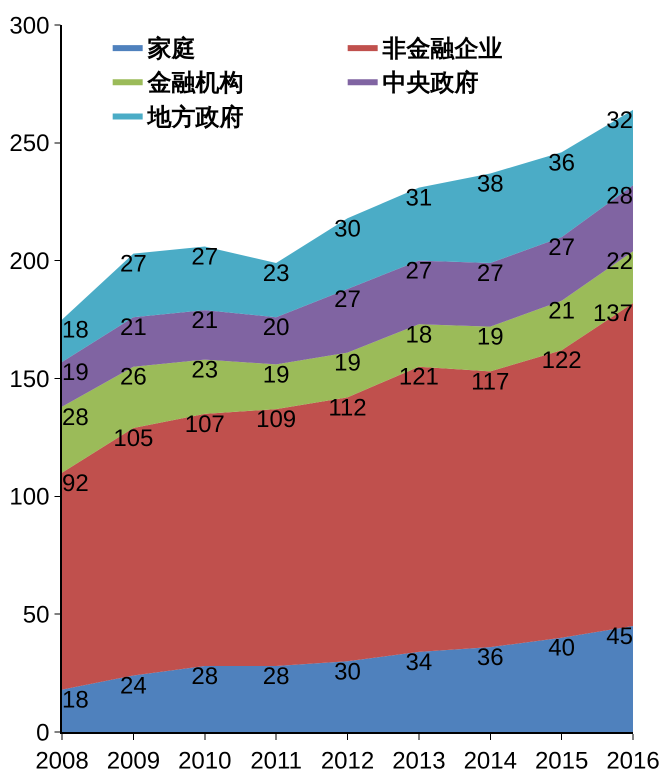  I want to click on data-label: 20, so click(276, 328).